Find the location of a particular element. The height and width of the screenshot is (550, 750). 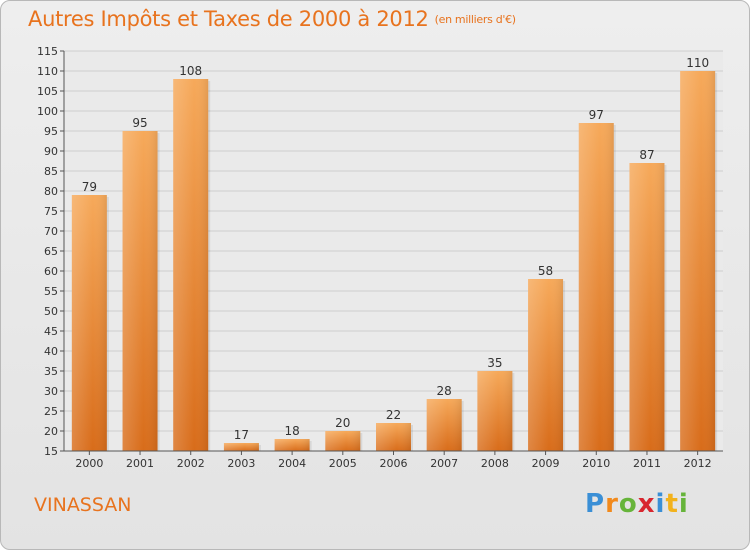

y-tick-label: 40 is located at coordinates (51, 351).